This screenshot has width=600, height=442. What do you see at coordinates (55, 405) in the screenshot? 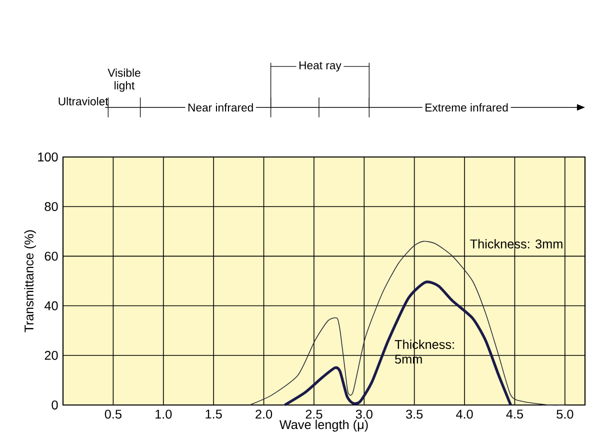
I see `y-tick-label: 0` at bounding box center [55, 405].